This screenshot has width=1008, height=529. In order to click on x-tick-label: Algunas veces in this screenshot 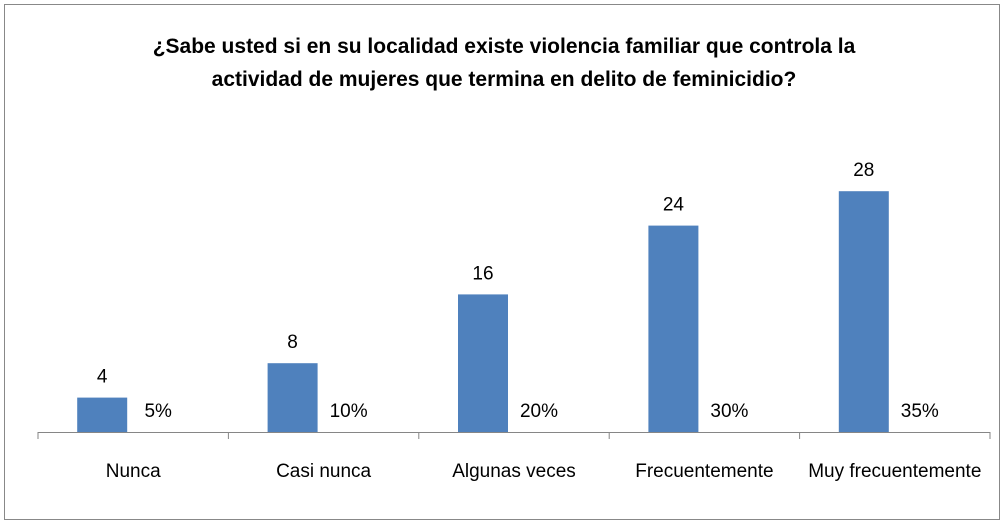, I will do `click(514, 471)`.